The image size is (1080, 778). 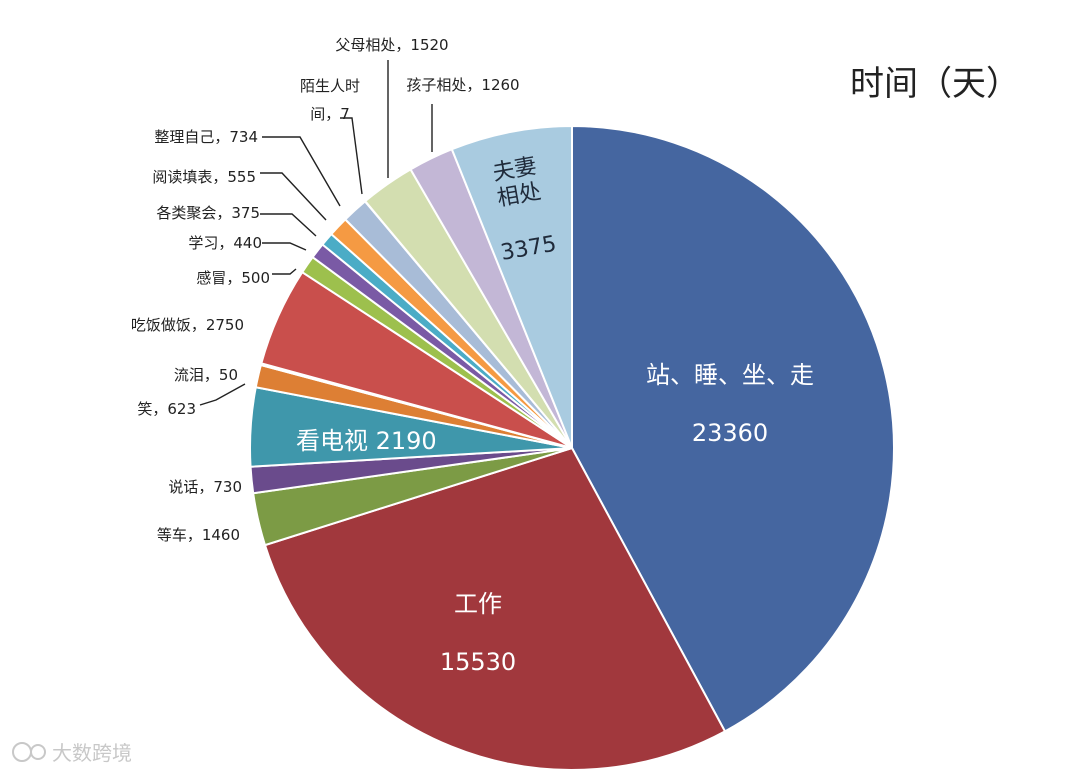 What do you see at coordinates (92, 753) in the screenshot?
I see `watermark-text: 大数跨境` at bounding box center [92, 753].